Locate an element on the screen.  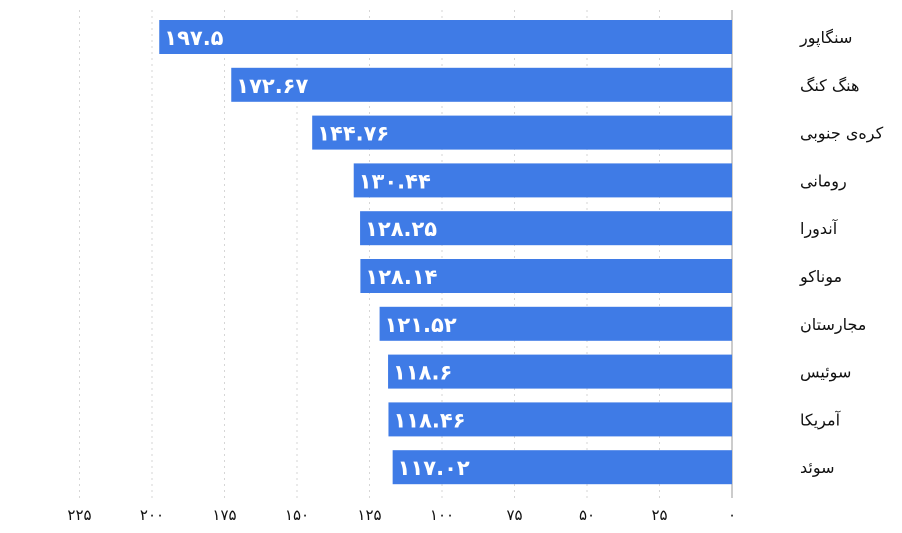
bar-value-label: ۱۹۷.۵ is located at coordinates (193, 38).